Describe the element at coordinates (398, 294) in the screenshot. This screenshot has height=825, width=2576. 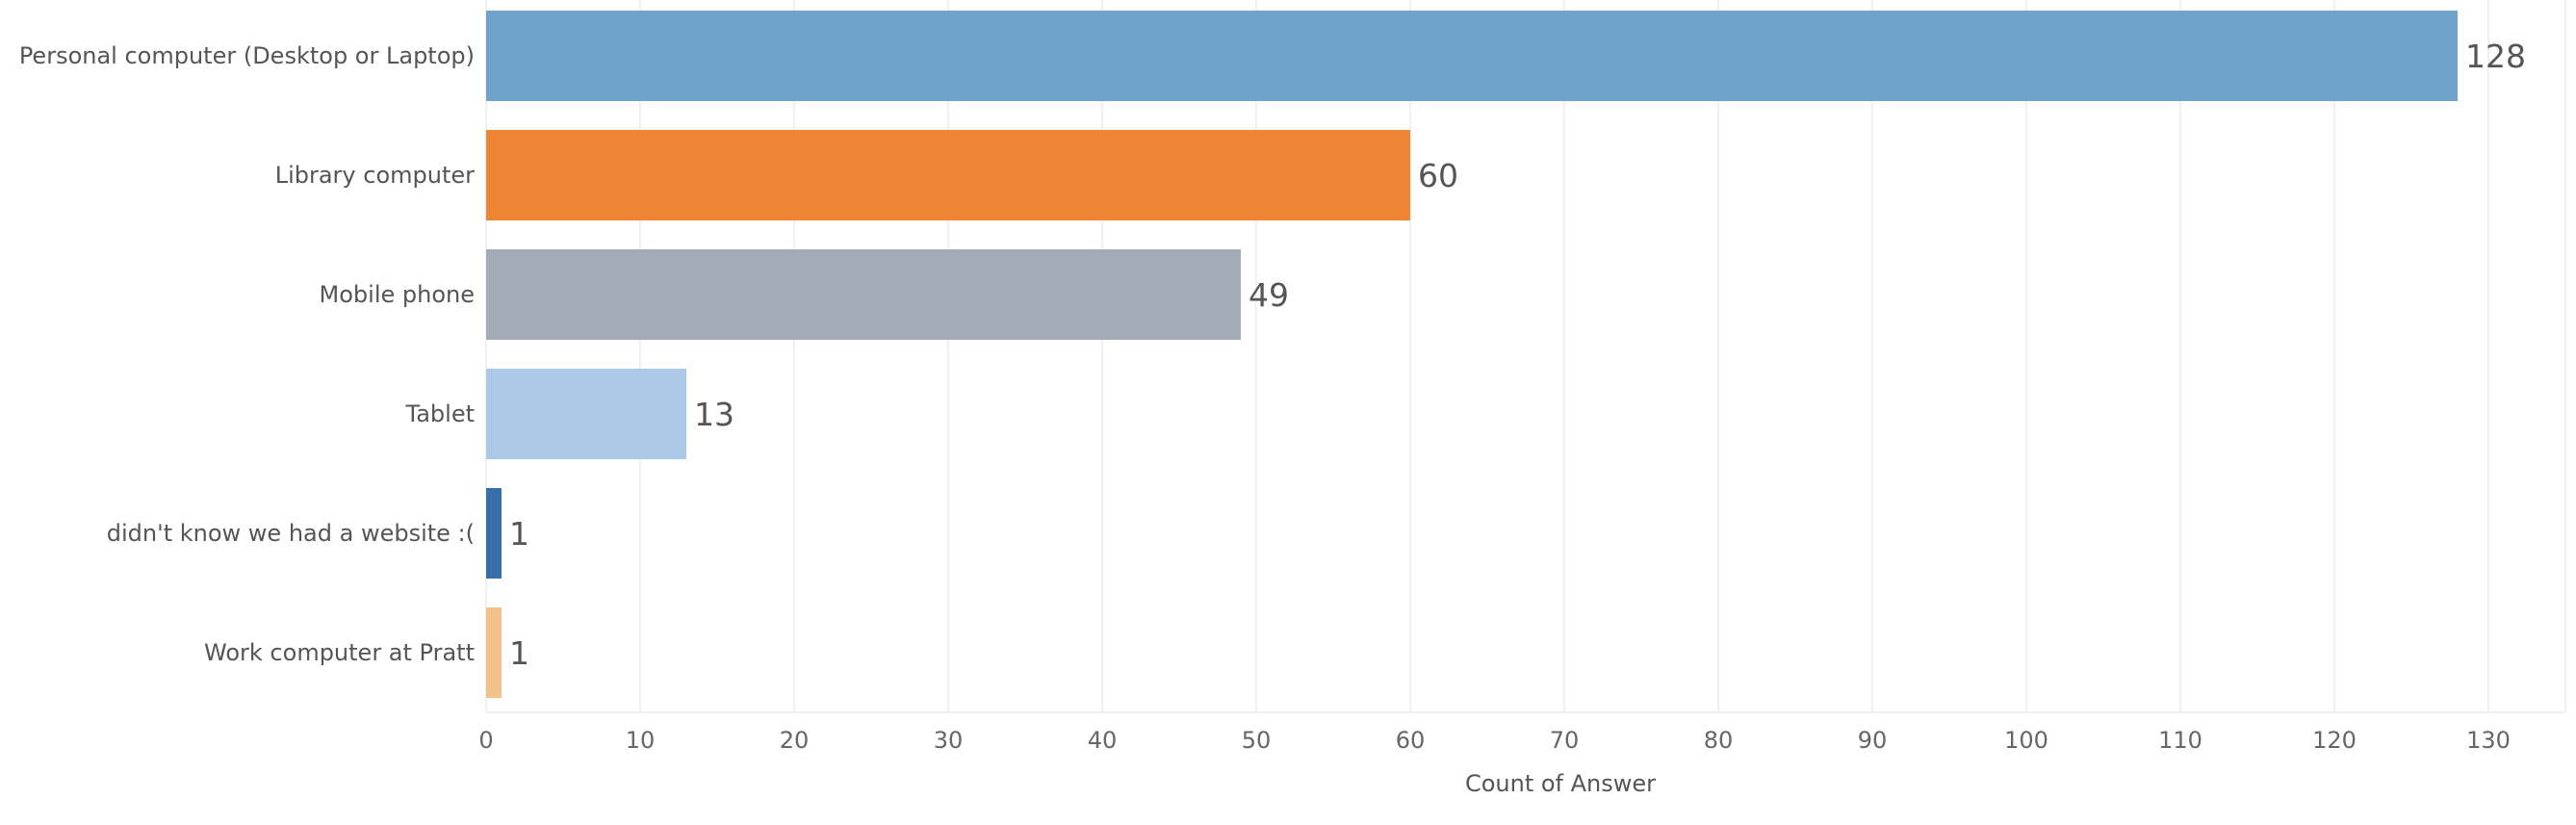
I see `category-label: Mobile phone` at that location.